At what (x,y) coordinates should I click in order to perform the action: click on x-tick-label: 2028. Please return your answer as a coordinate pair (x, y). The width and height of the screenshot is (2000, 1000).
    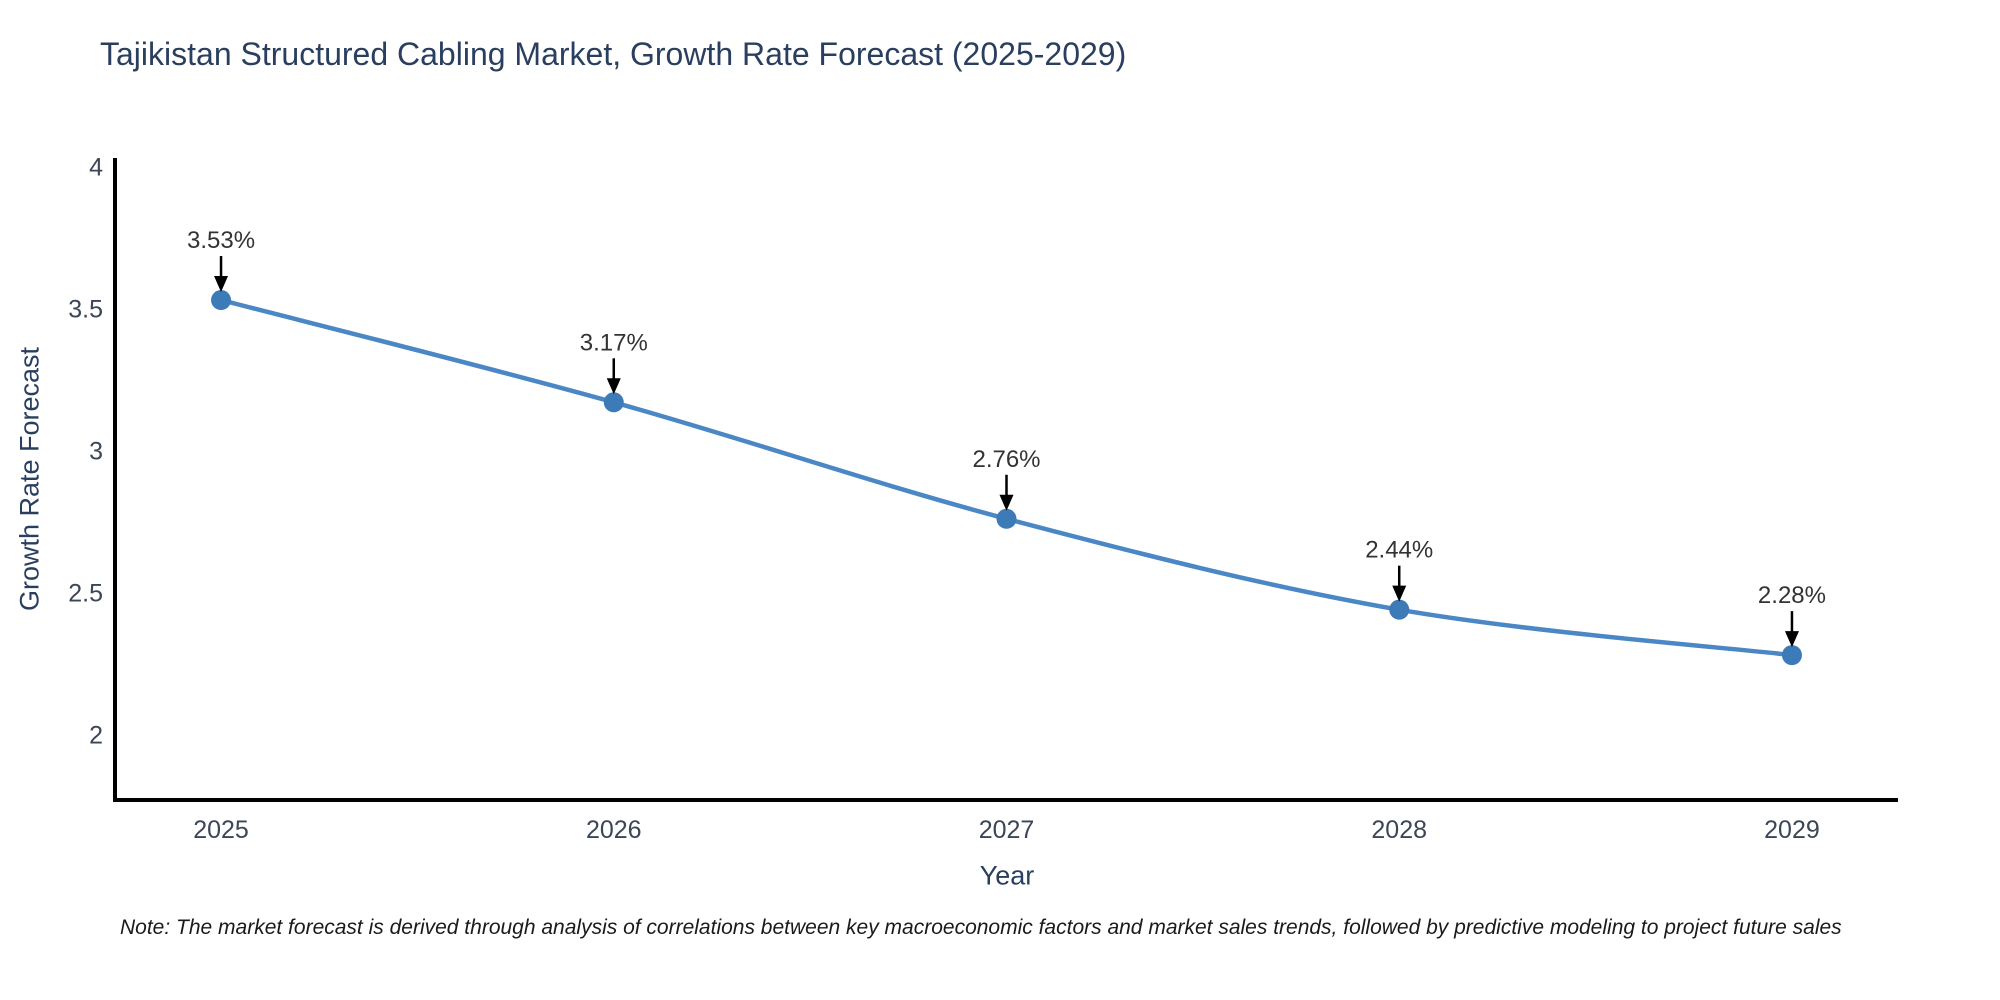
    Looking at the image, I should click on (1399, 830).